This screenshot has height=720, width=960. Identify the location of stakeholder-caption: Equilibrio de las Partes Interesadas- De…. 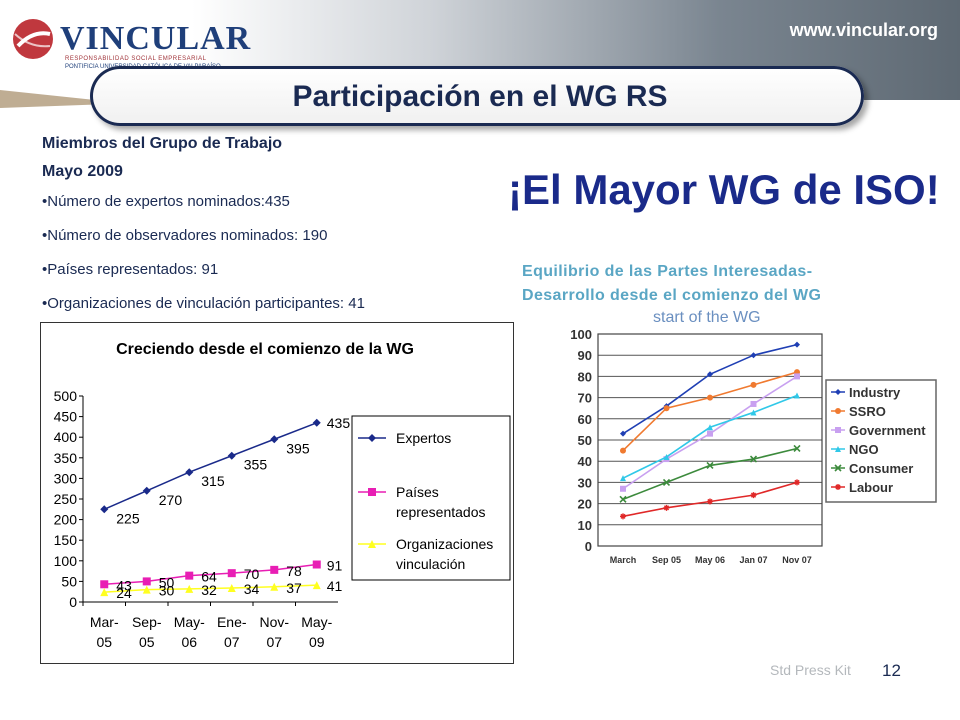
(671, 284).